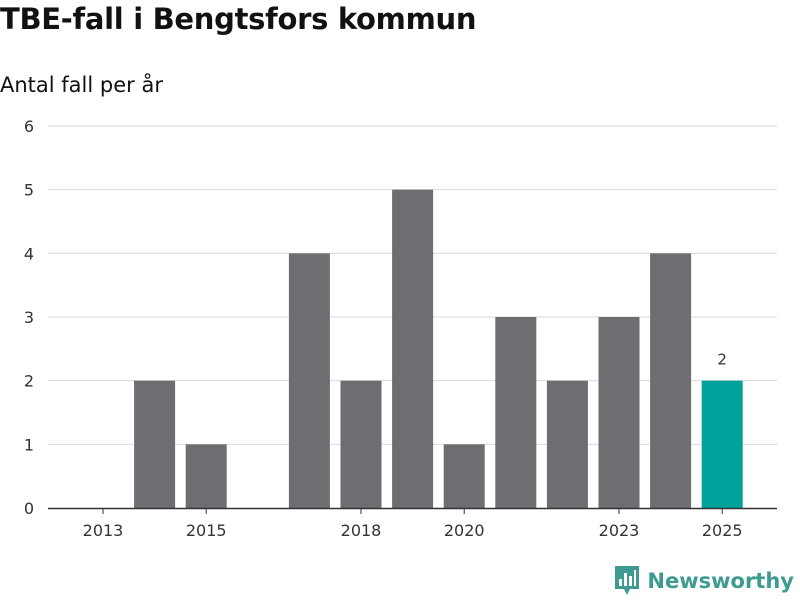 This screenshot has height=600, width=800. I want to click on bar-2021, so click(516, 412).